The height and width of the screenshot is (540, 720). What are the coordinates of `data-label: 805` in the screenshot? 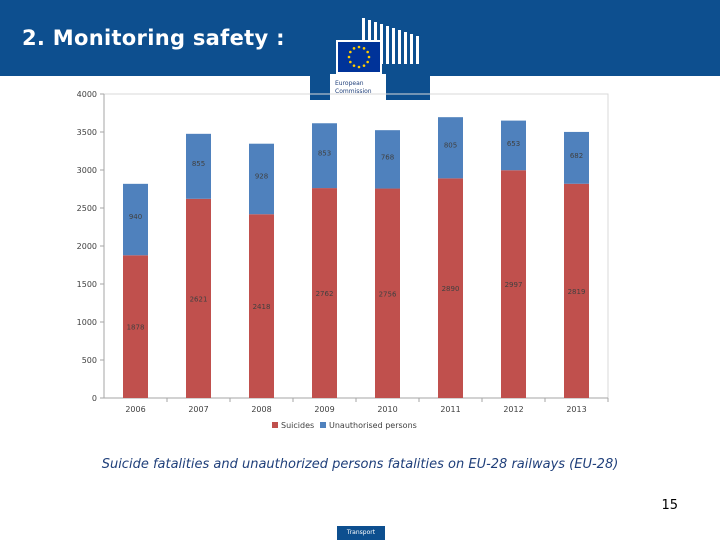 It's located at (450, 146).